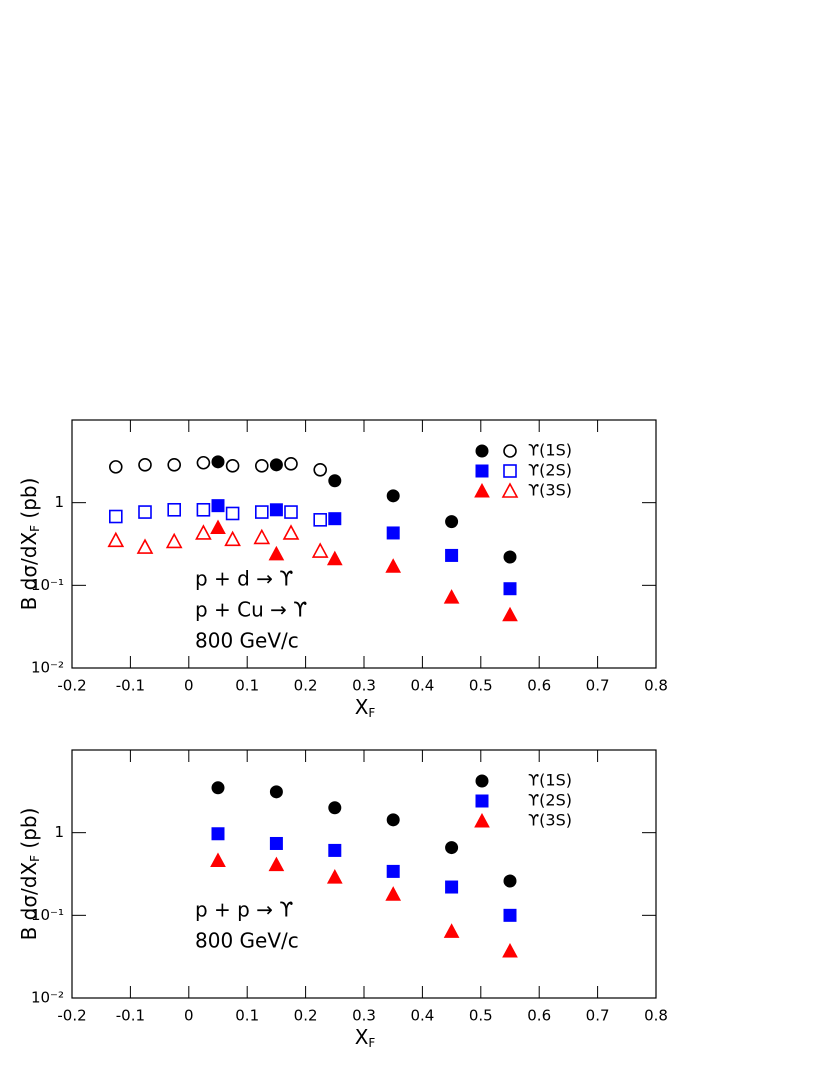 This screenshot has width=830, height=1075. What do you see at coordinates (47, 998) in the screenshot?
I see `y-tick-label: 10⁻²` at bounding box center [47, 998].